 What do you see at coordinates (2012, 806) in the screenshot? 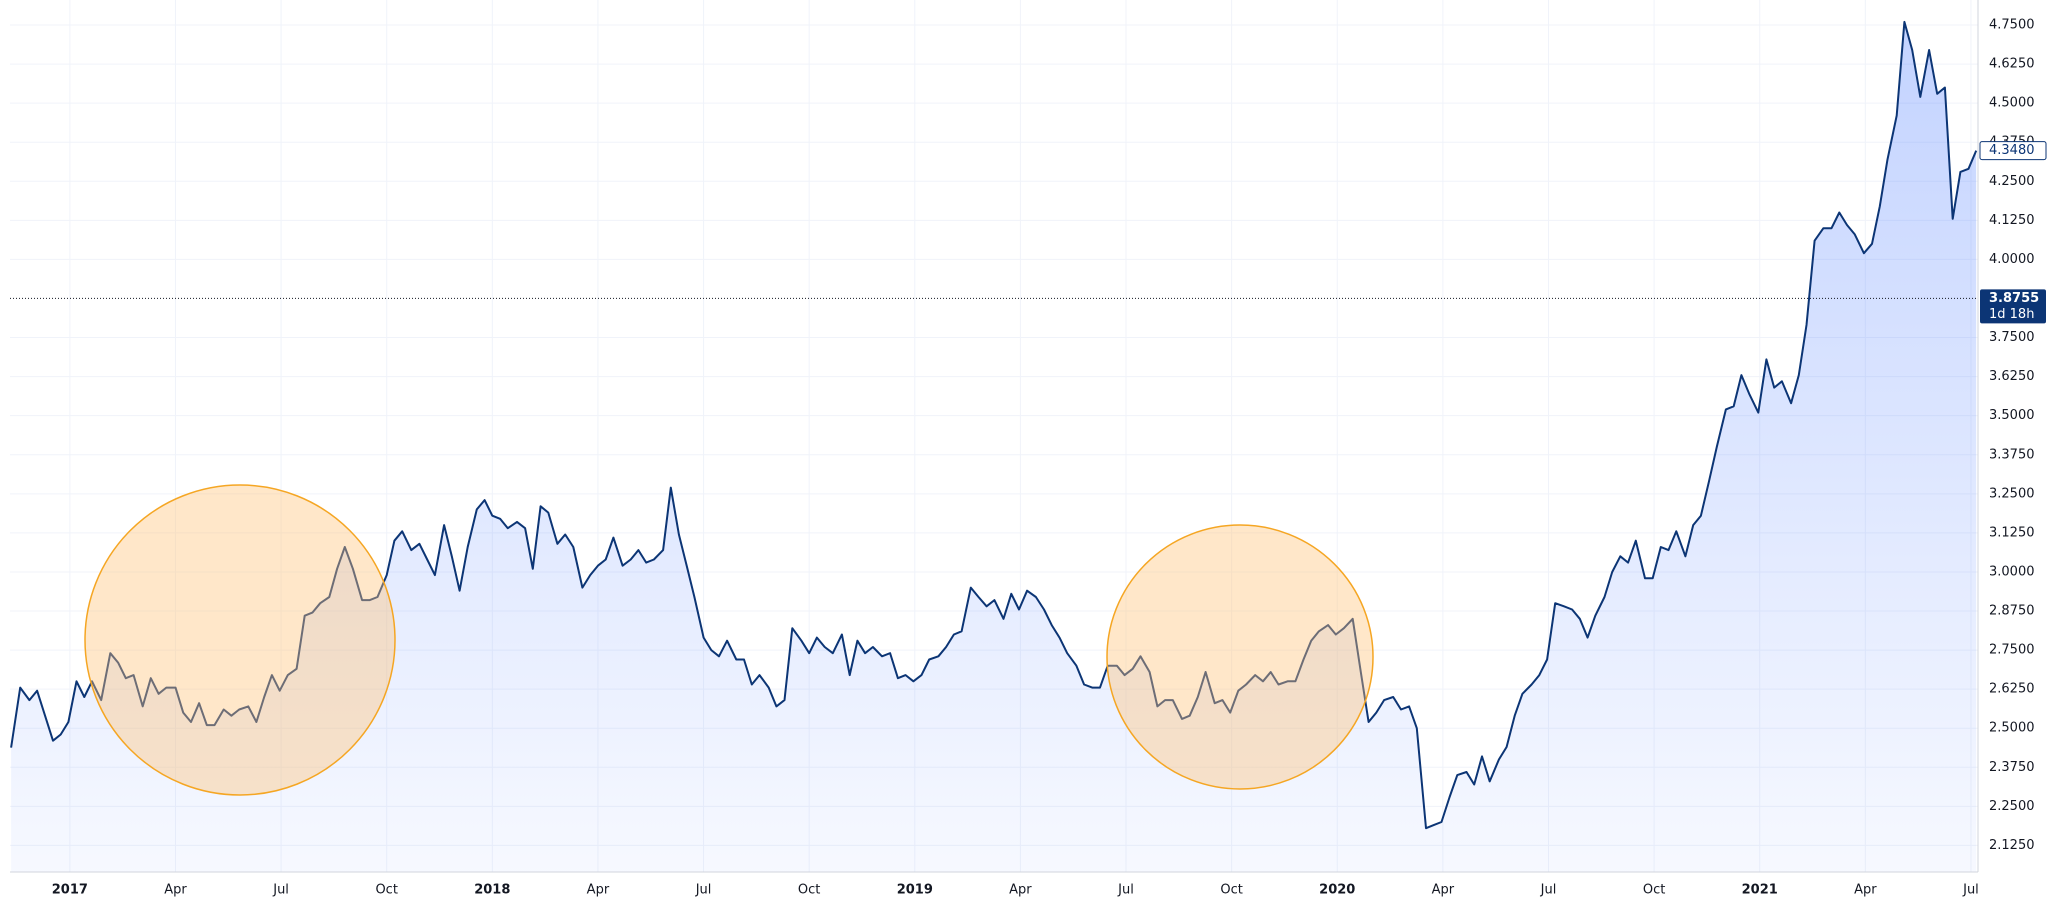
I see `y-tick-label: 2.2500` at bounding box center [2012, 806].